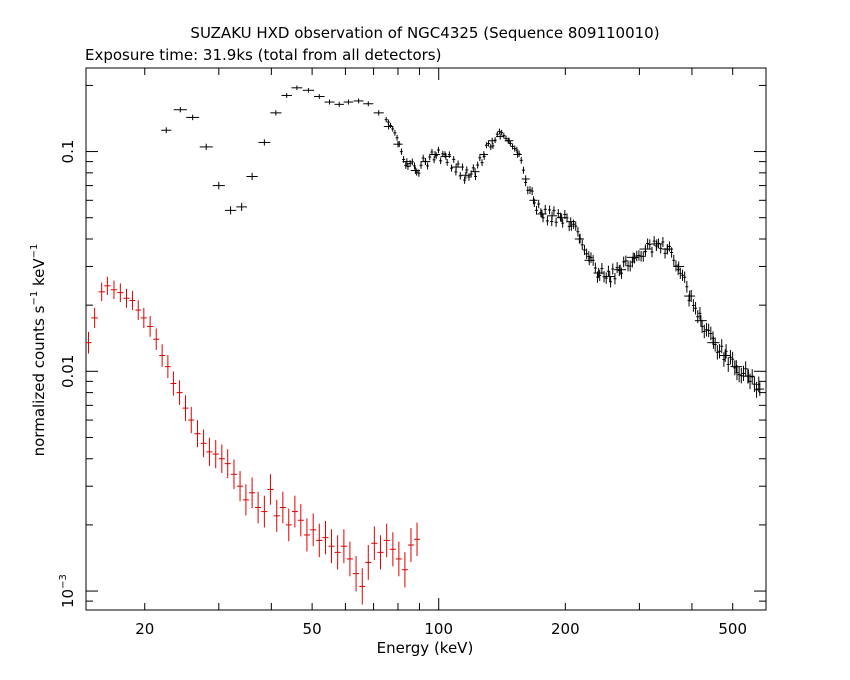 Image resolution: width=850 pixels, height=680 pixels. What do you see at coordinates (312, 629) in the screenshot?
I see `x-tick-label: 50` at bounding box center [312, 629].